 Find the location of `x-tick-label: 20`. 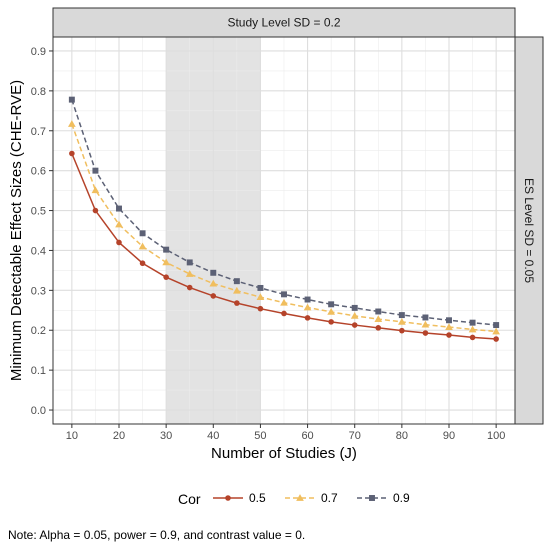

x-tick-label: 20 is located at coordinates (119, 436).